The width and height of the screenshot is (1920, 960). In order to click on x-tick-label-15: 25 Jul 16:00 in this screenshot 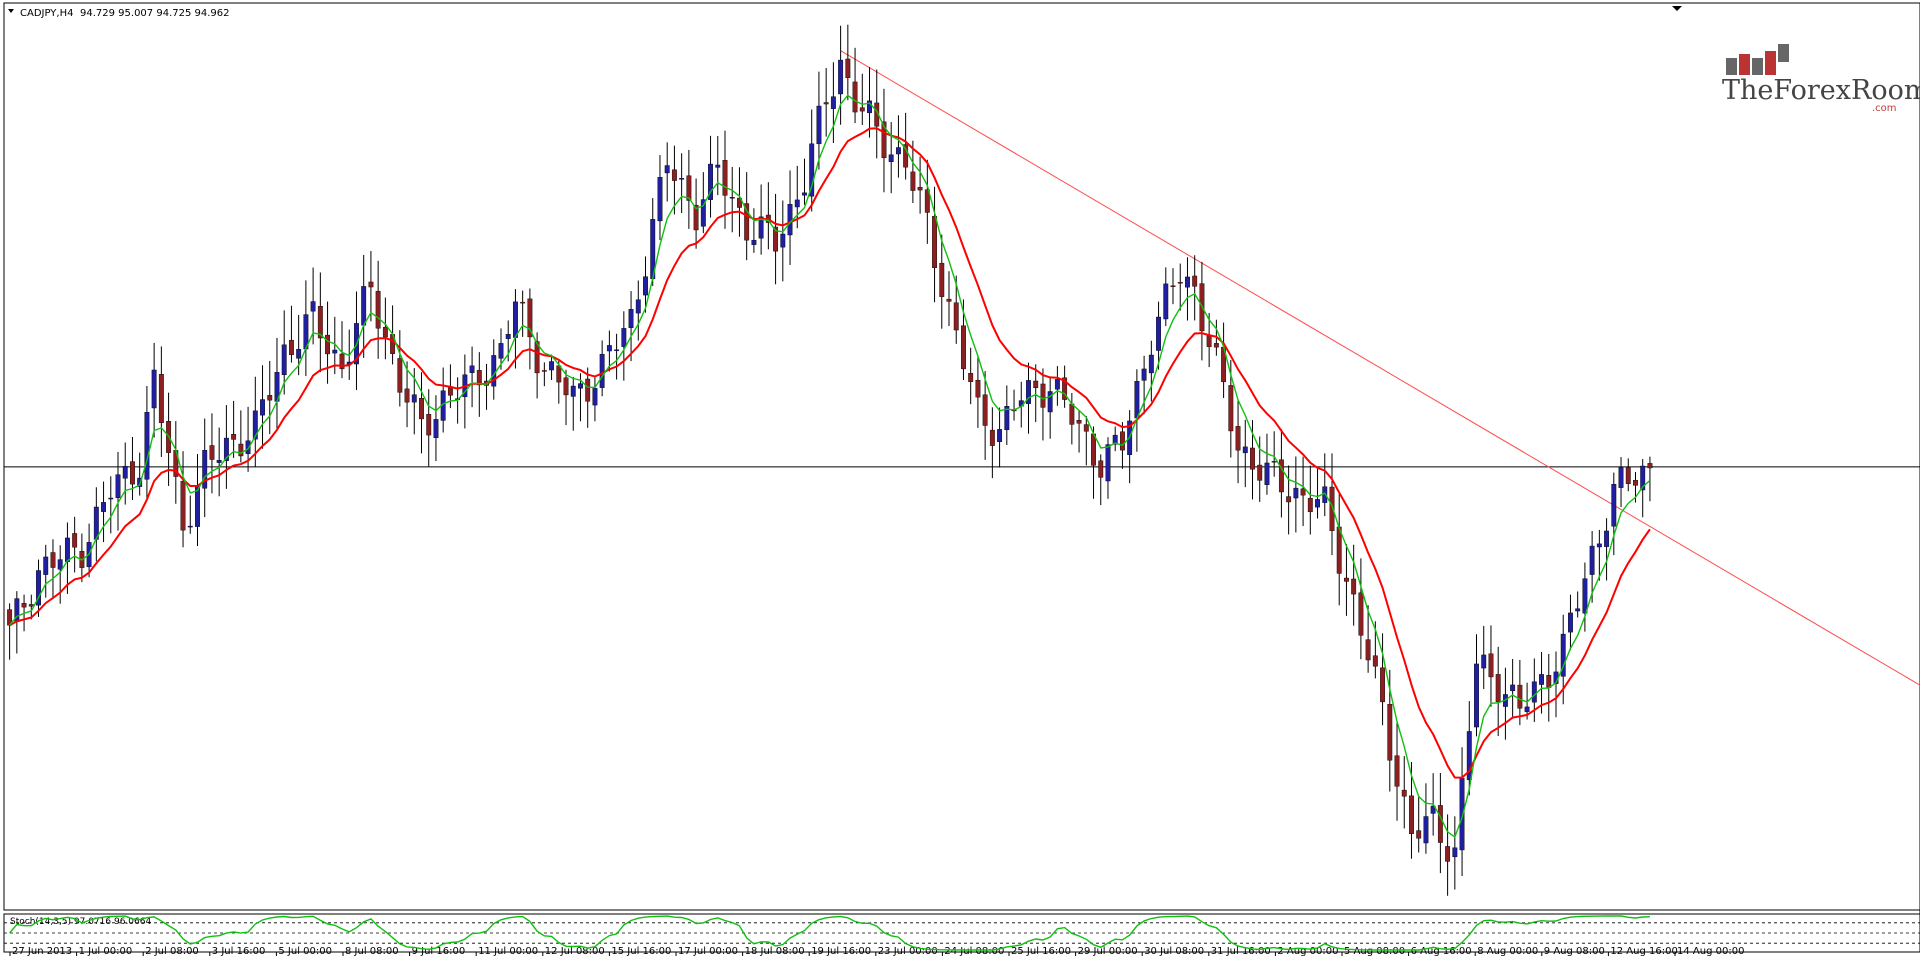, I will do `click(1041, 951)`.